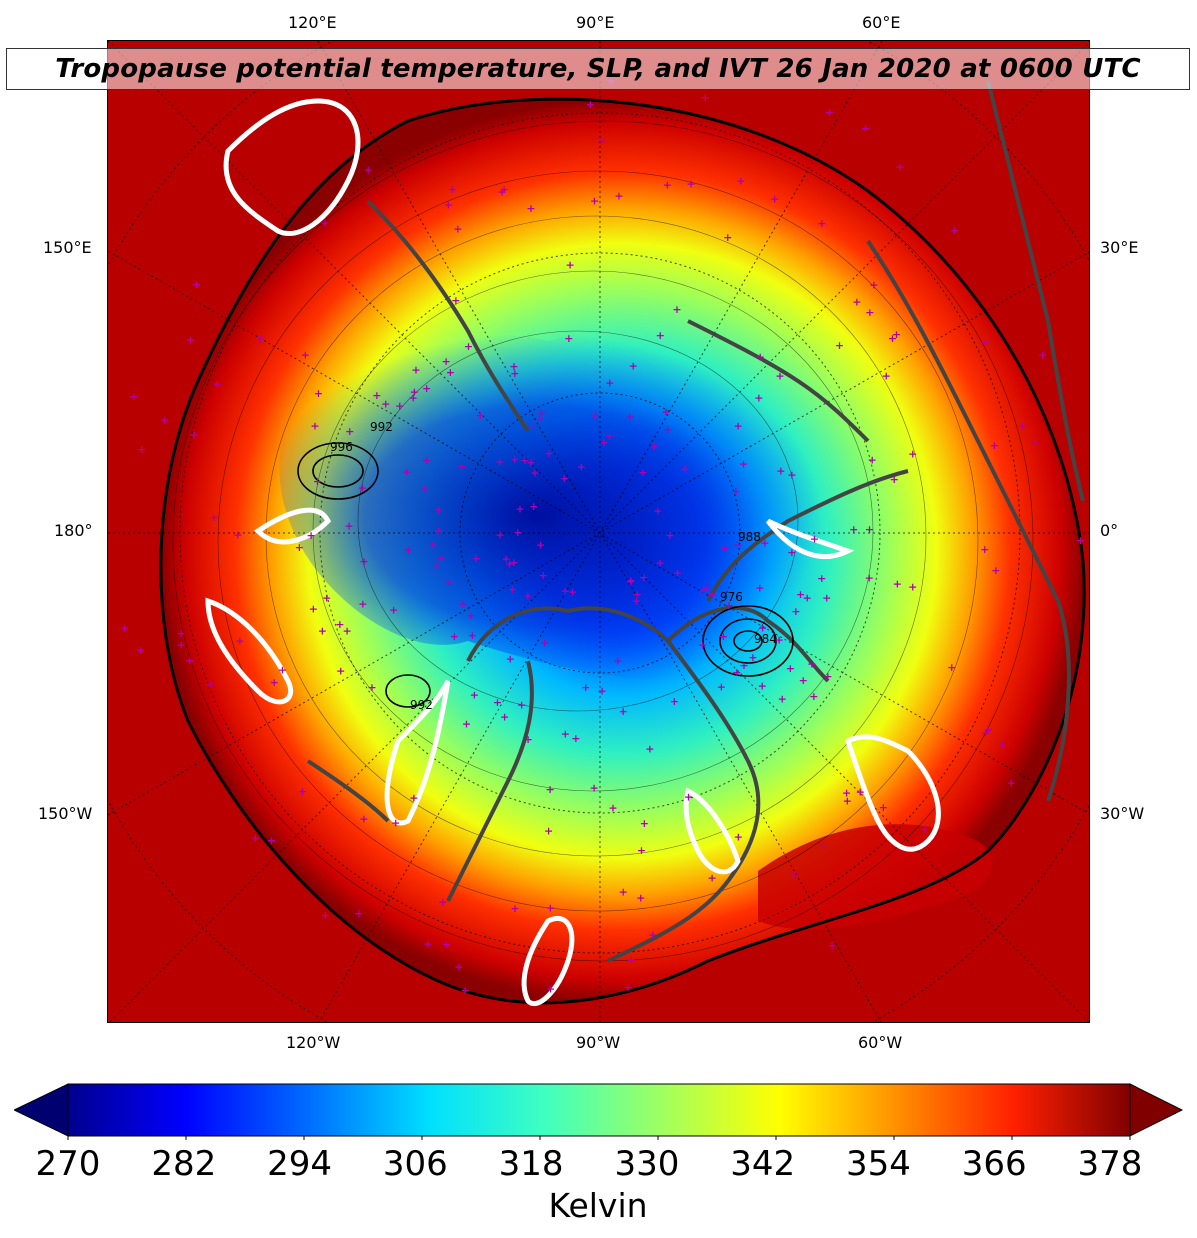  I want to click on slp-label: 996, so click(341, 447).